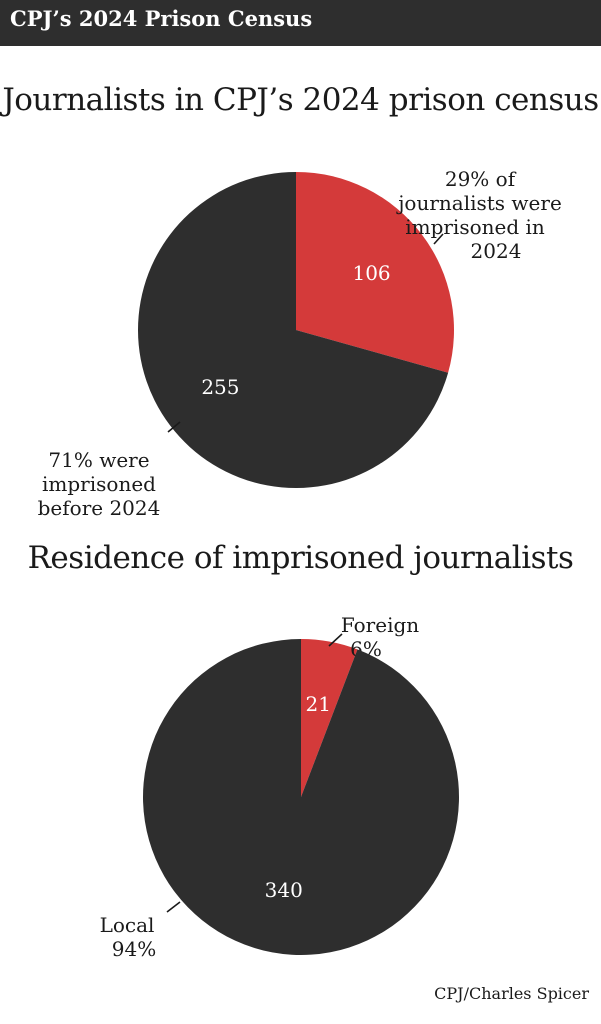  I want to click on annotation-line: journalists were, so click(479, 203).